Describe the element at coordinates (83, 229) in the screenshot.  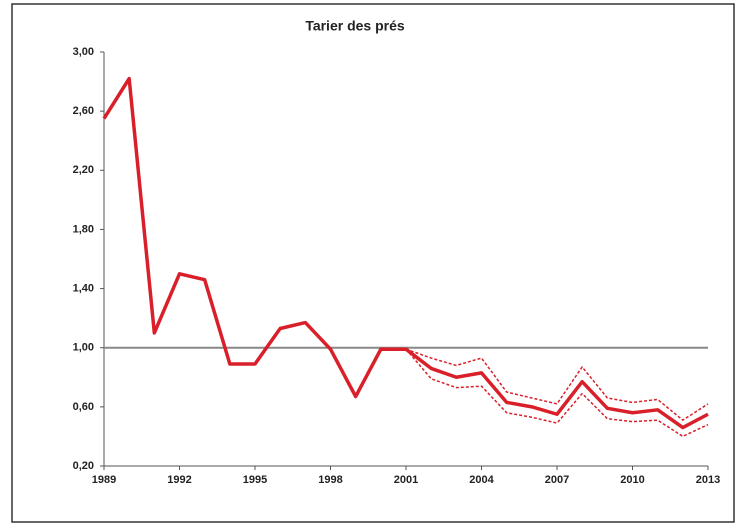
I see `y-tick-label: 1,80` at that location.